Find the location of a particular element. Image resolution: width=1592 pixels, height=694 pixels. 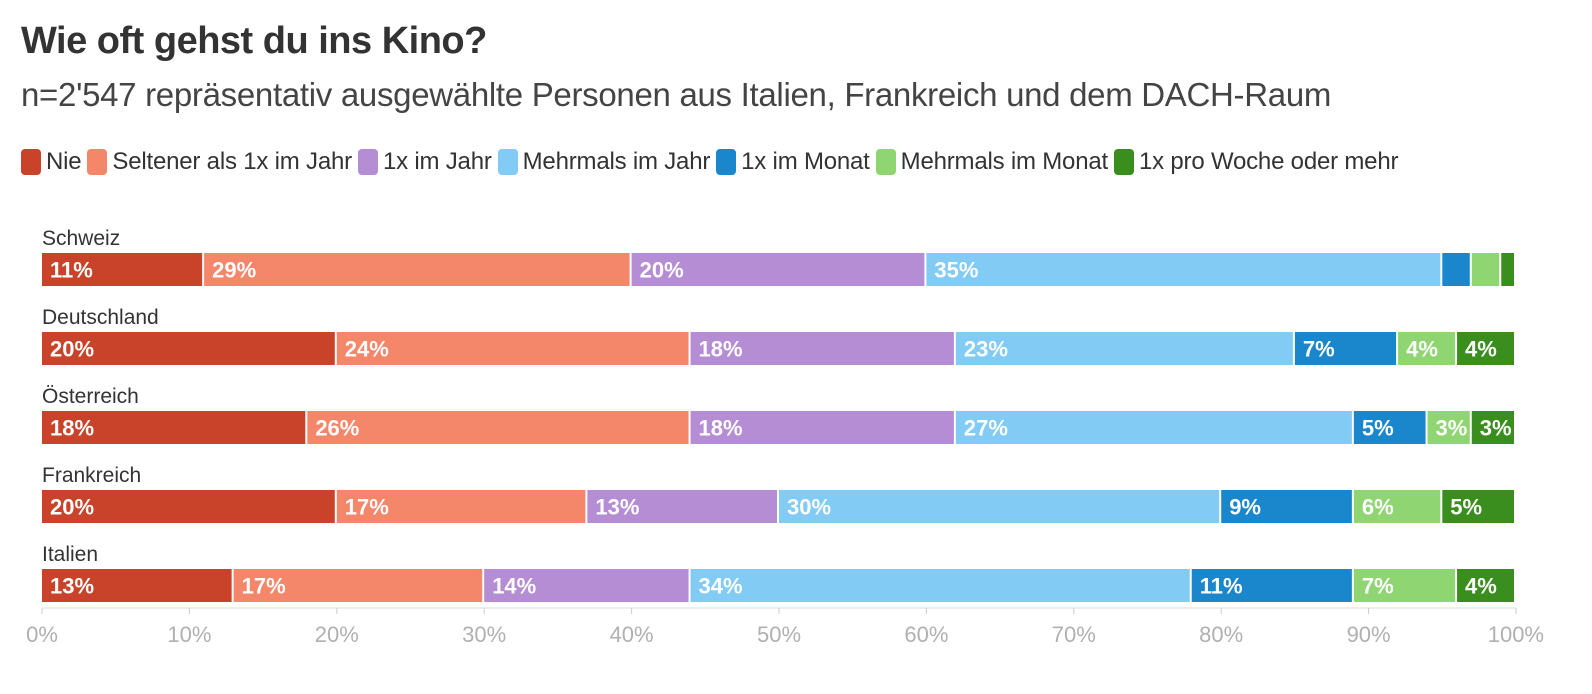

data-label: 9% is located at coordinates (1245, 507).